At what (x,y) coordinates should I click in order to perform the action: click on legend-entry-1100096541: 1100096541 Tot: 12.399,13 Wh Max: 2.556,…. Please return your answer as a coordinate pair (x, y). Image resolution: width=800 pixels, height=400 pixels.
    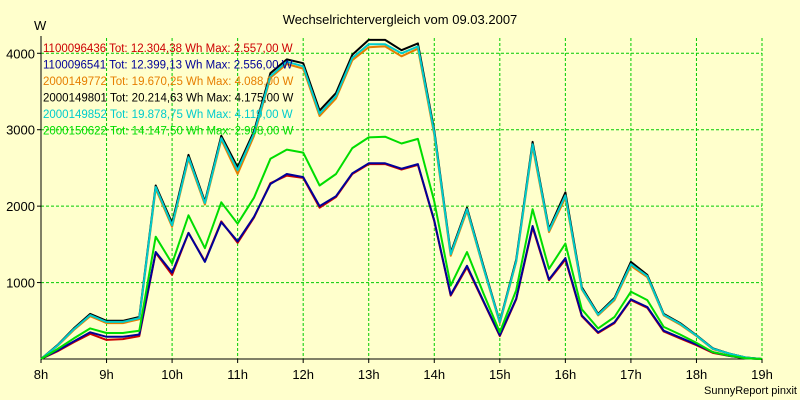
    Looking at the image, I should click on (168, 66).